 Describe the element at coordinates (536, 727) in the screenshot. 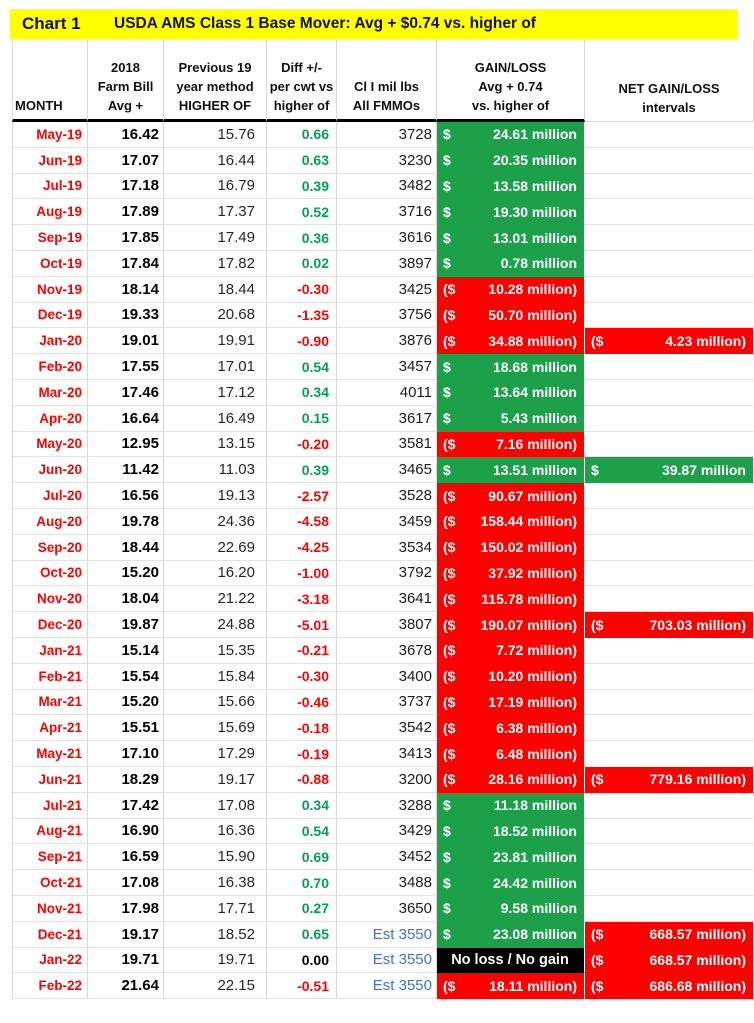

I see `amount-label: 6.38 million)` at that location.